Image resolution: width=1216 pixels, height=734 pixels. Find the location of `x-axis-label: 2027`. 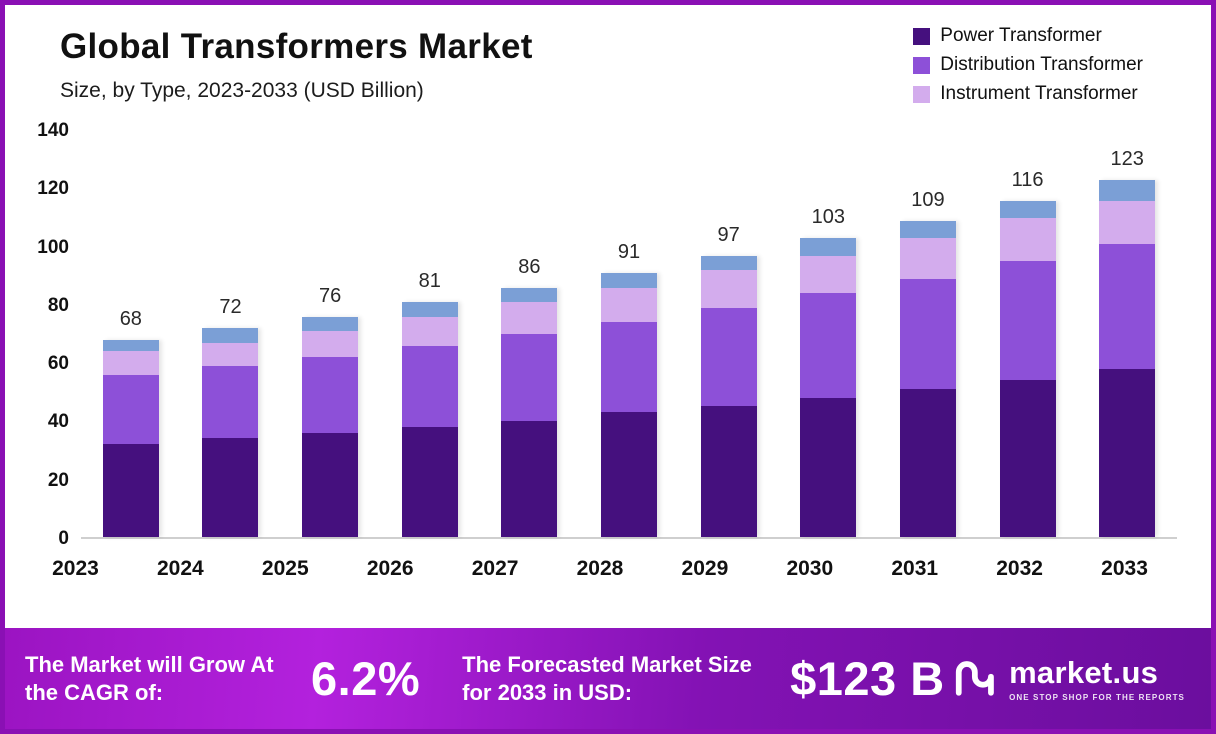

x-axis-label: 2027 is located at coordinates (495, 568).